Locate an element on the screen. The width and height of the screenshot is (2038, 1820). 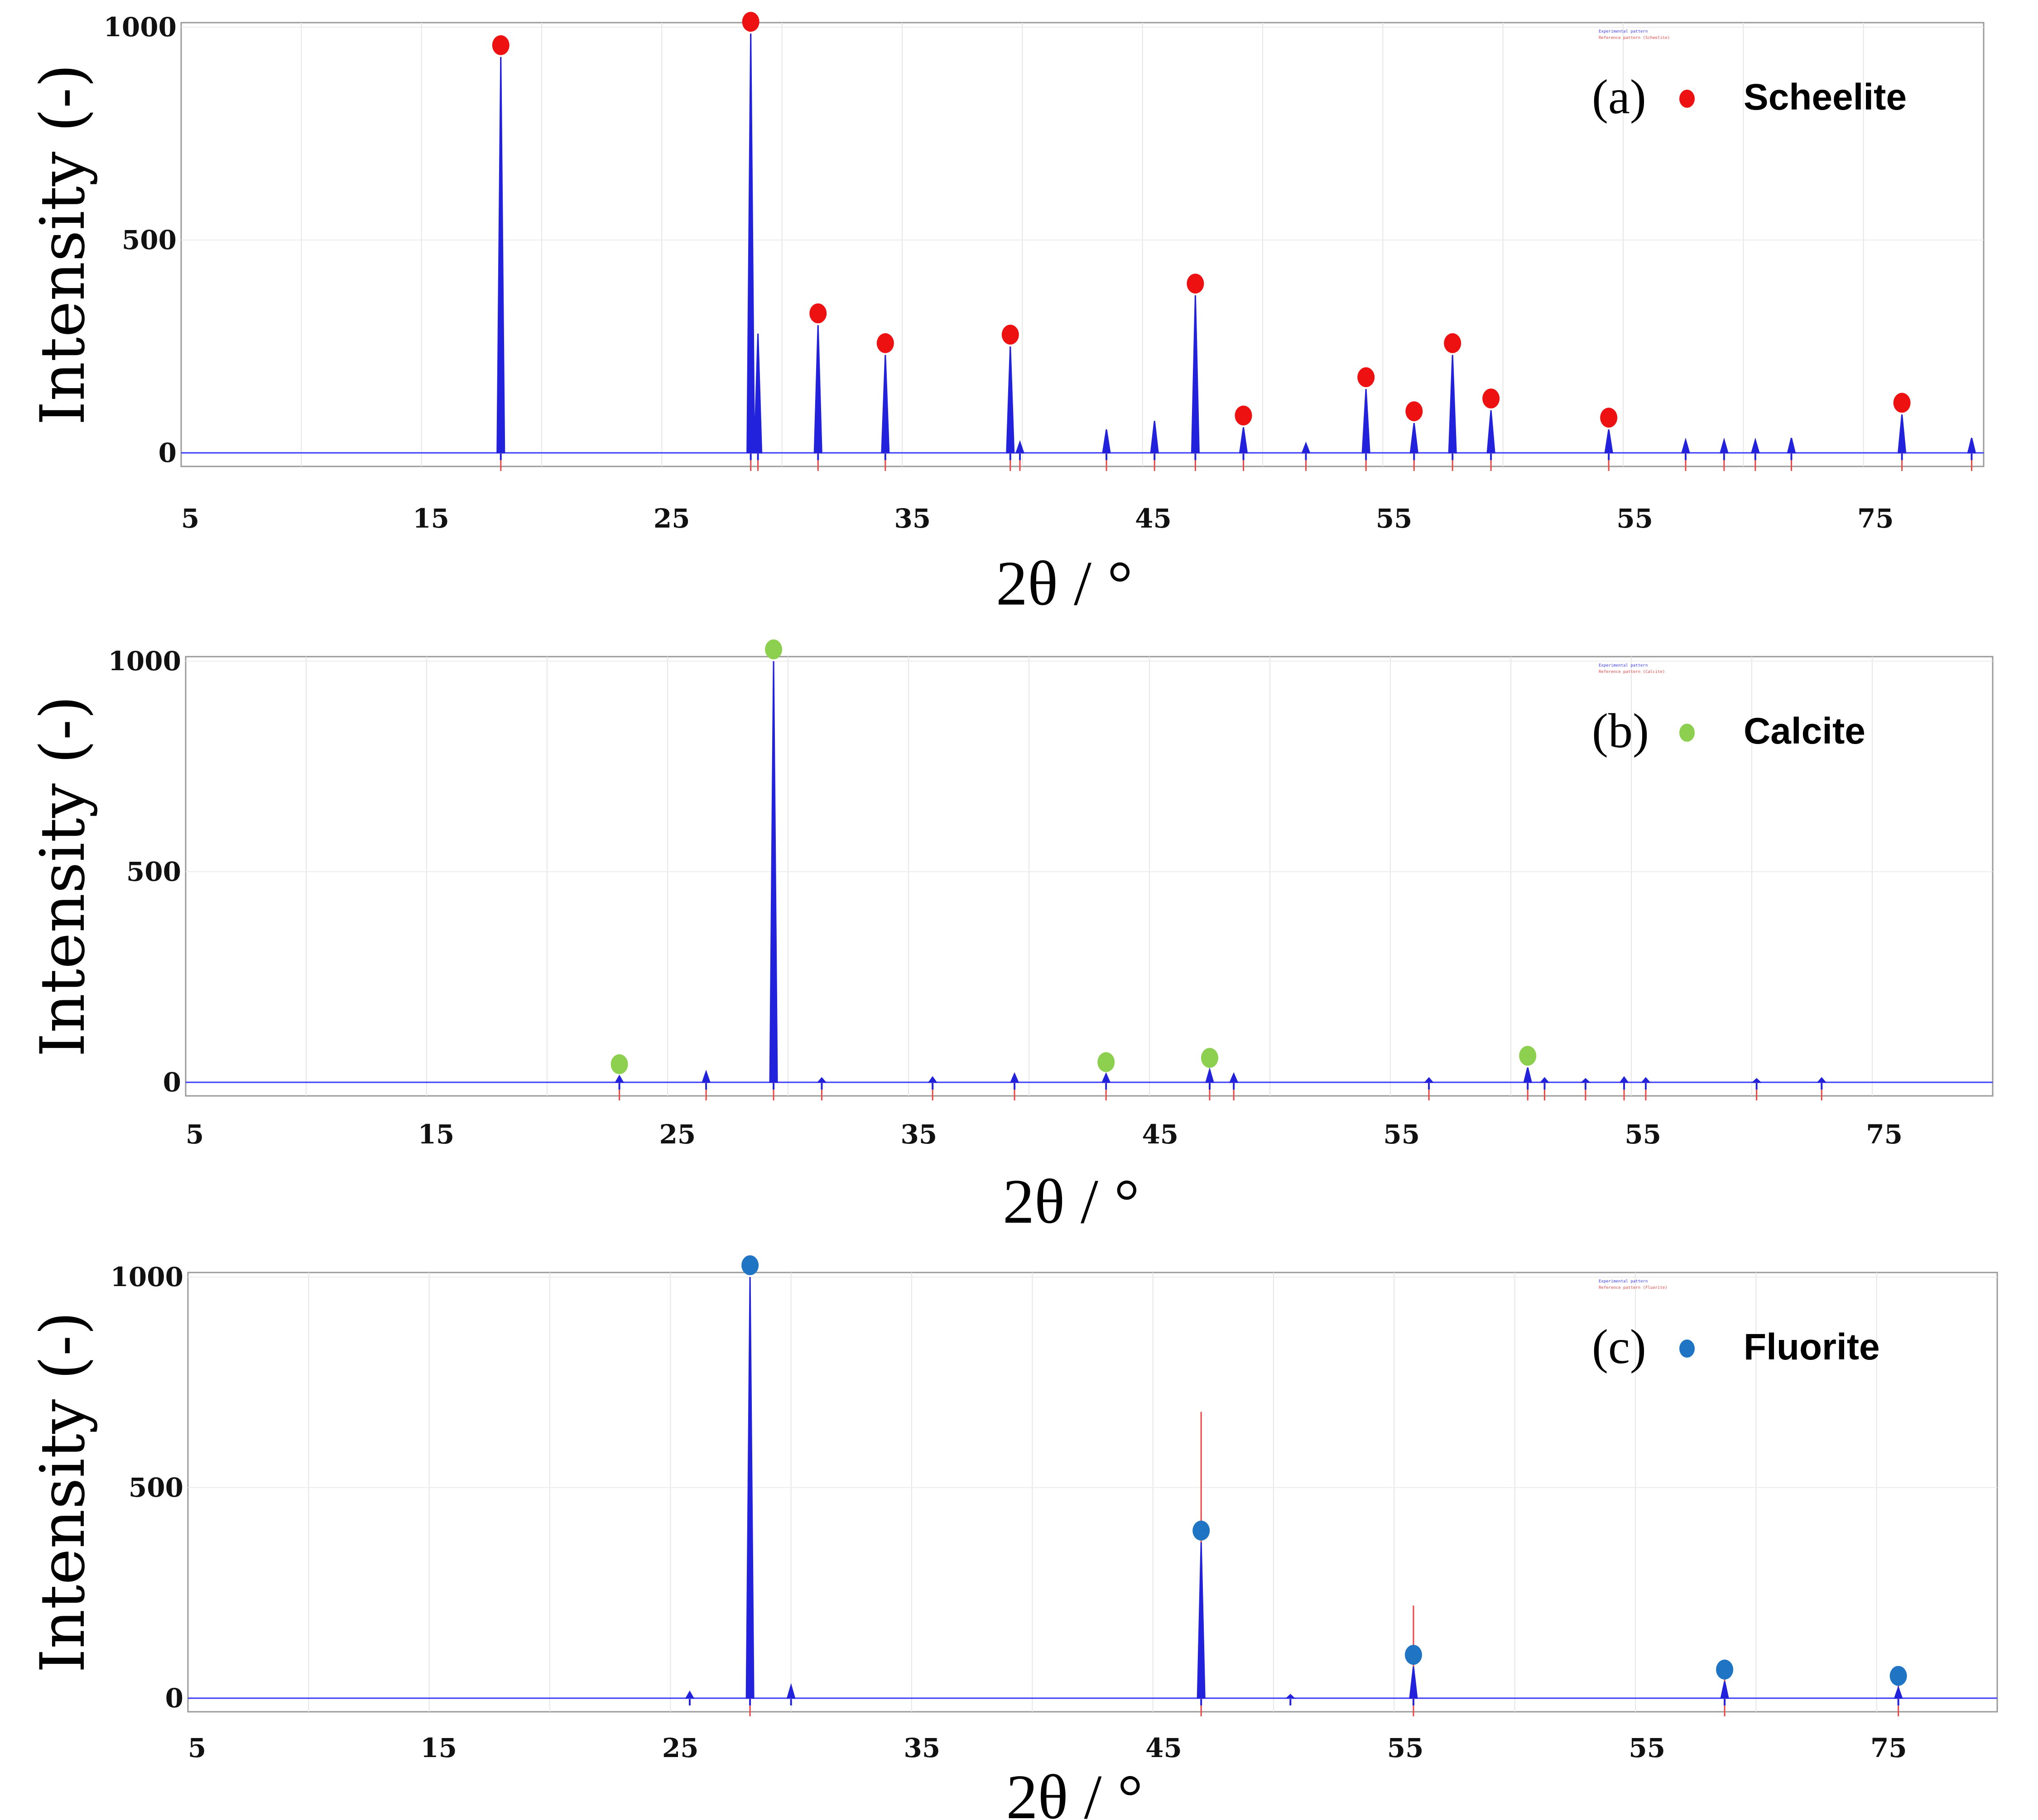
corner-legend-entry: Reference pattern (Fluorite) is located at coordinates (1633, 1288).